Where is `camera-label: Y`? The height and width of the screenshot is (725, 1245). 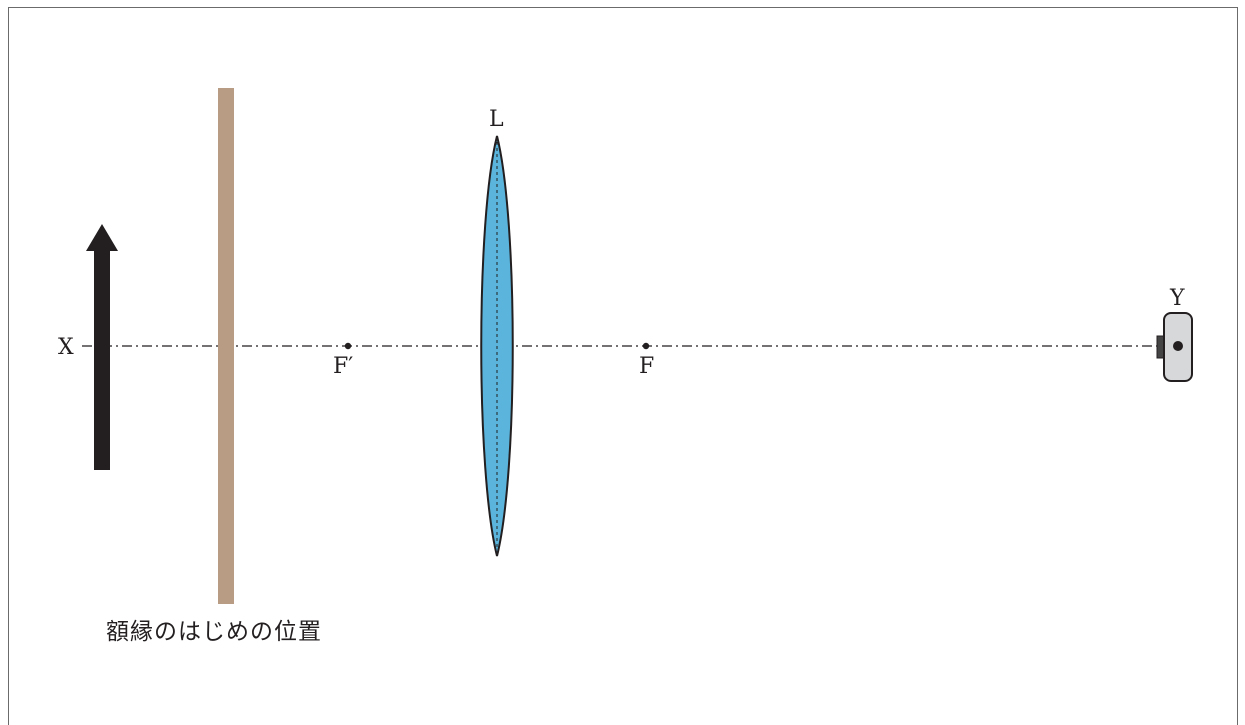
camera-label: Y is located at coordinates (1177, 298).